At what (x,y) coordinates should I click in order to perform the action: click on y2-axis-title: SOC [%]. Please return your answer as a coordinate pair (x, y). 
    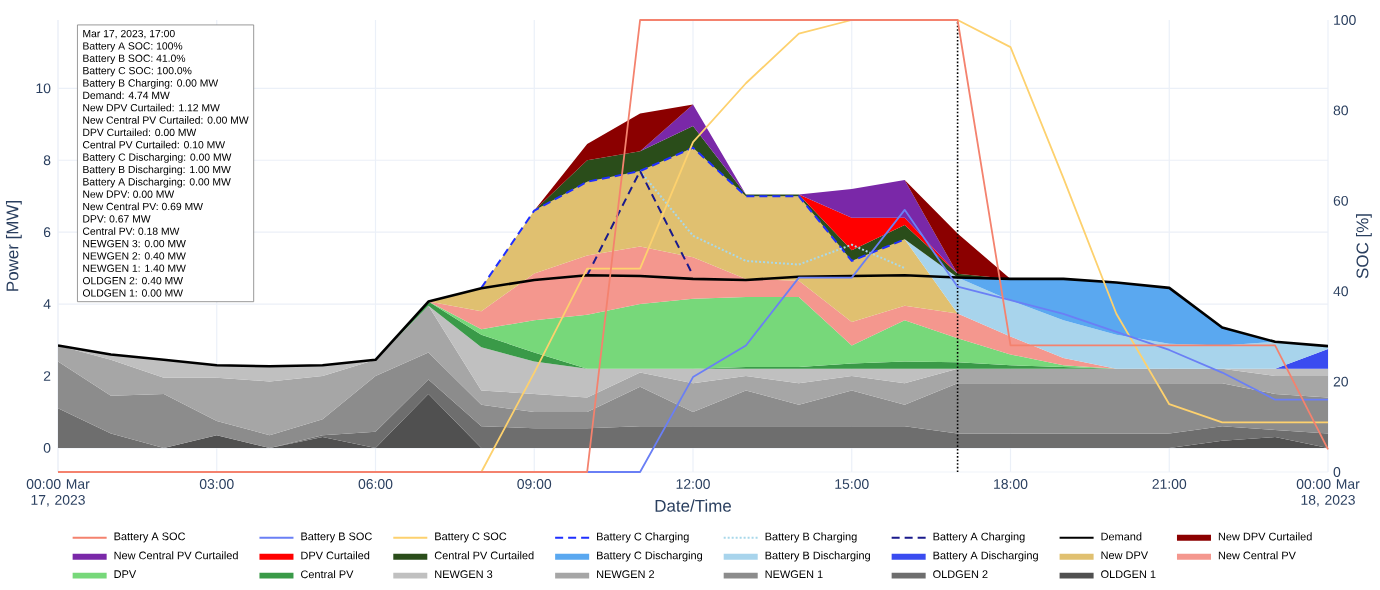
    Looking at the image, I should click on (1364, 246).